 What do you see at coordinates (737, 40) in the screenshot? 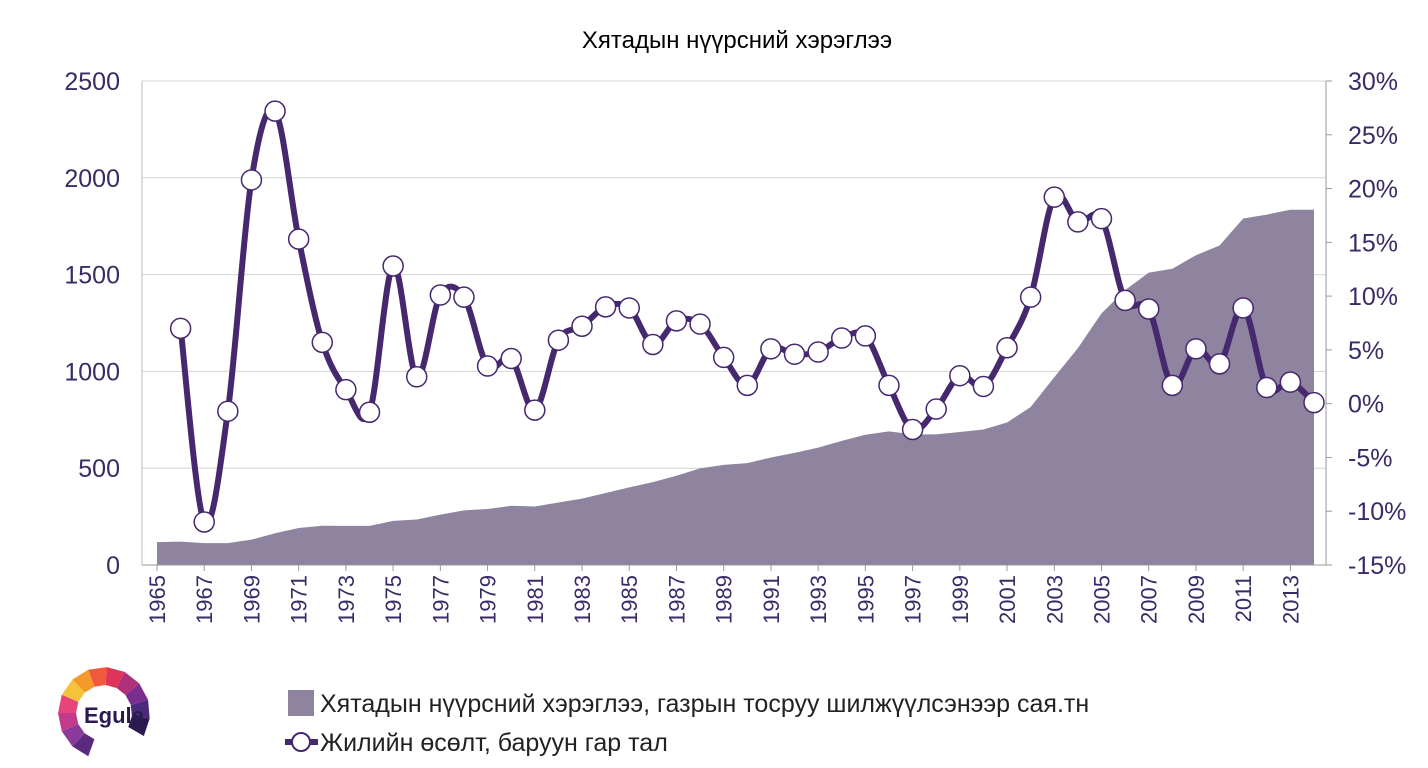
I see `chart-title: Хятадын нүүрсний хэрэглээ` at bounding box center [737, 40].